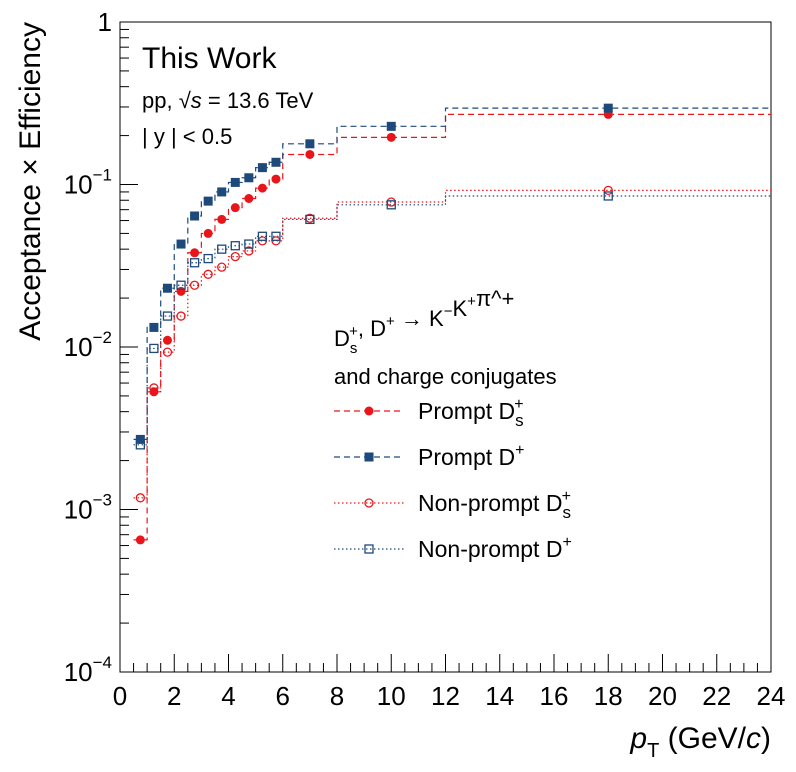  I want to click on legend-label: Non-prompt Ds+, so click(494, 505).